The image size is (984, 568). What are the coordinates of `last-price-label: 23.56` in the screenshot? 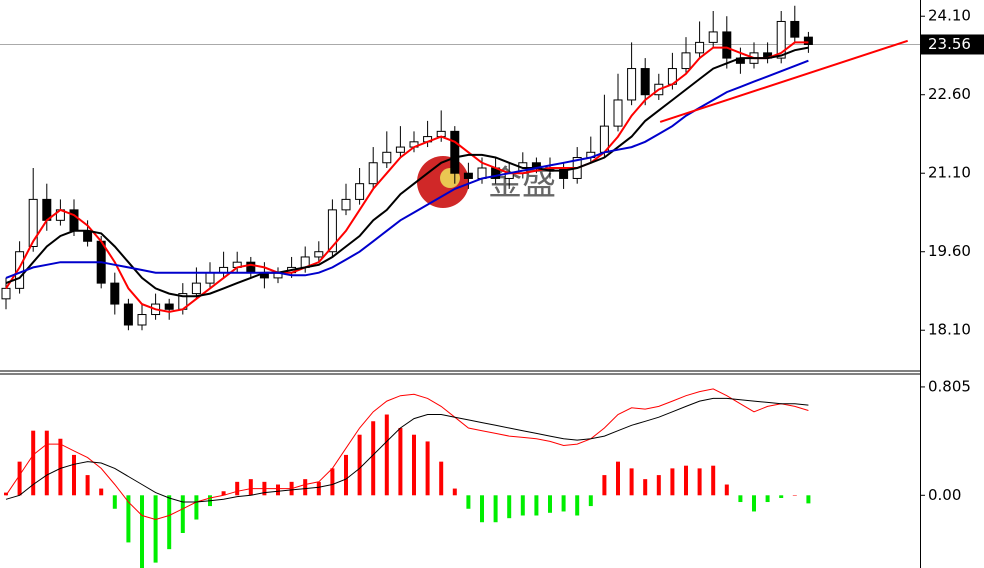 It's located at (949, 44).